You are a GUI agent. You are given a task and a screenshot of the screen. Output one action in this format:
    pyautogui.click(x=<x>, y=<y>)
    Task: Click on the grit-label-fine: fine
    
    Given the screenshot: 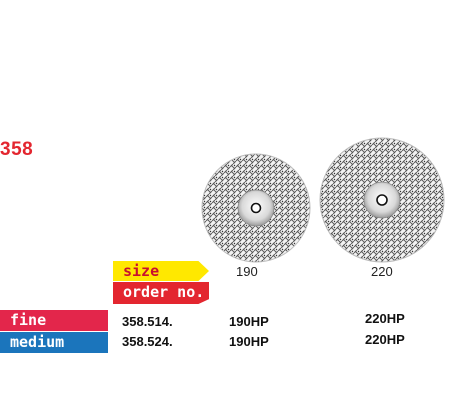 What is the action you would take?
    pyautogui.click(x=28, y=320)
    